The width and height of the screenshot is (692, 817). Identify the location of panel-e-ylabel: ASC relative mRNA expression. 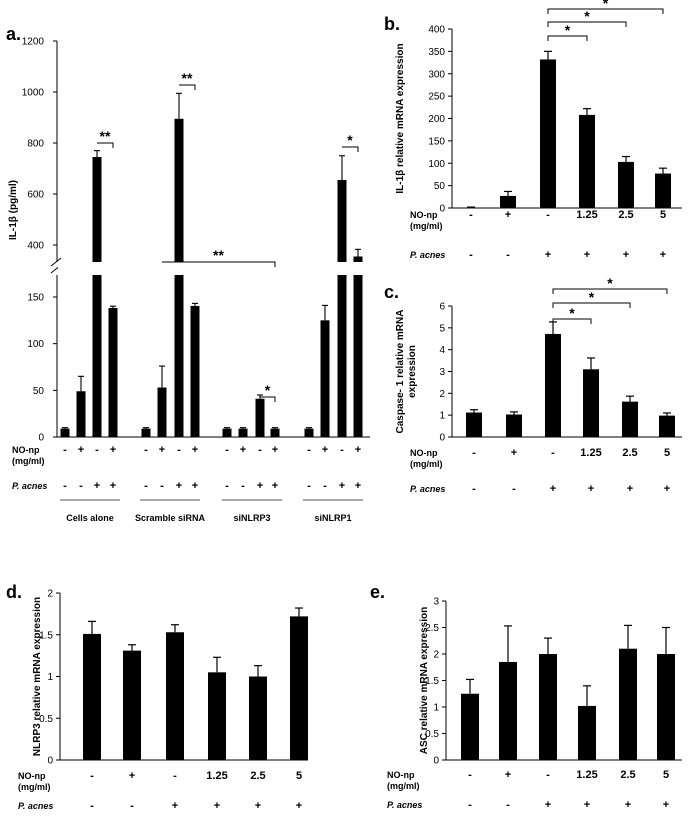
(424, 680).